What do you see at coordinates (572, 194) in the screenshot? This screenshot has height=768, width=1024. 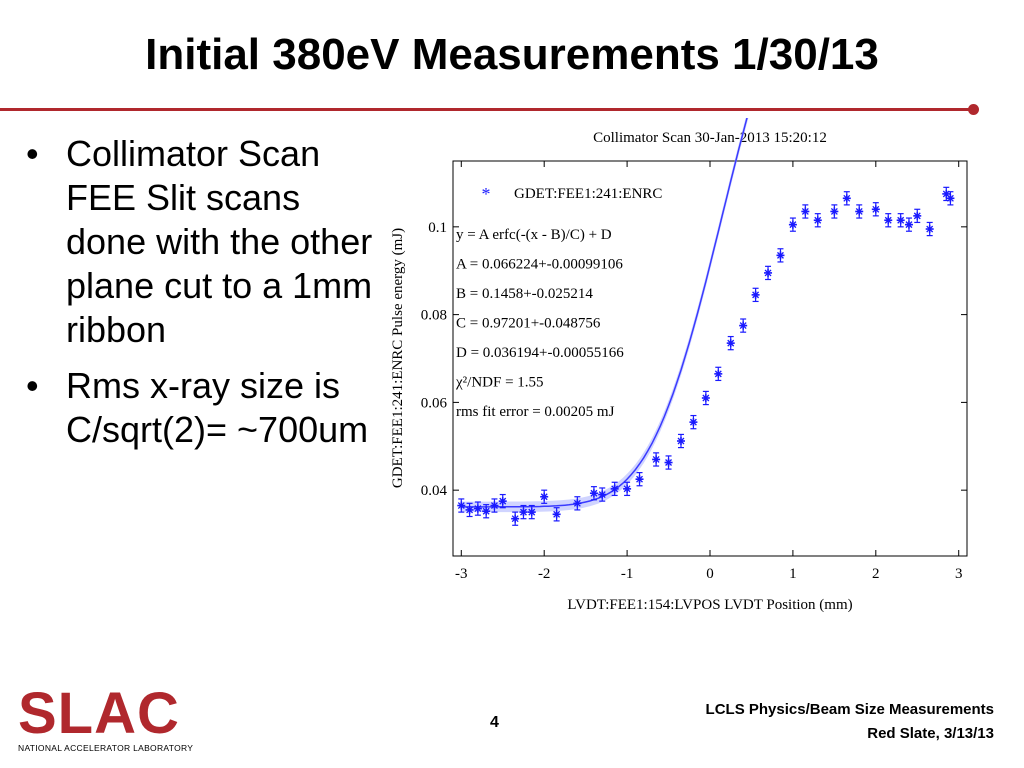 I see `legend: * GDET:FEE1:241:ENRC` at bounding box center [572, 194].